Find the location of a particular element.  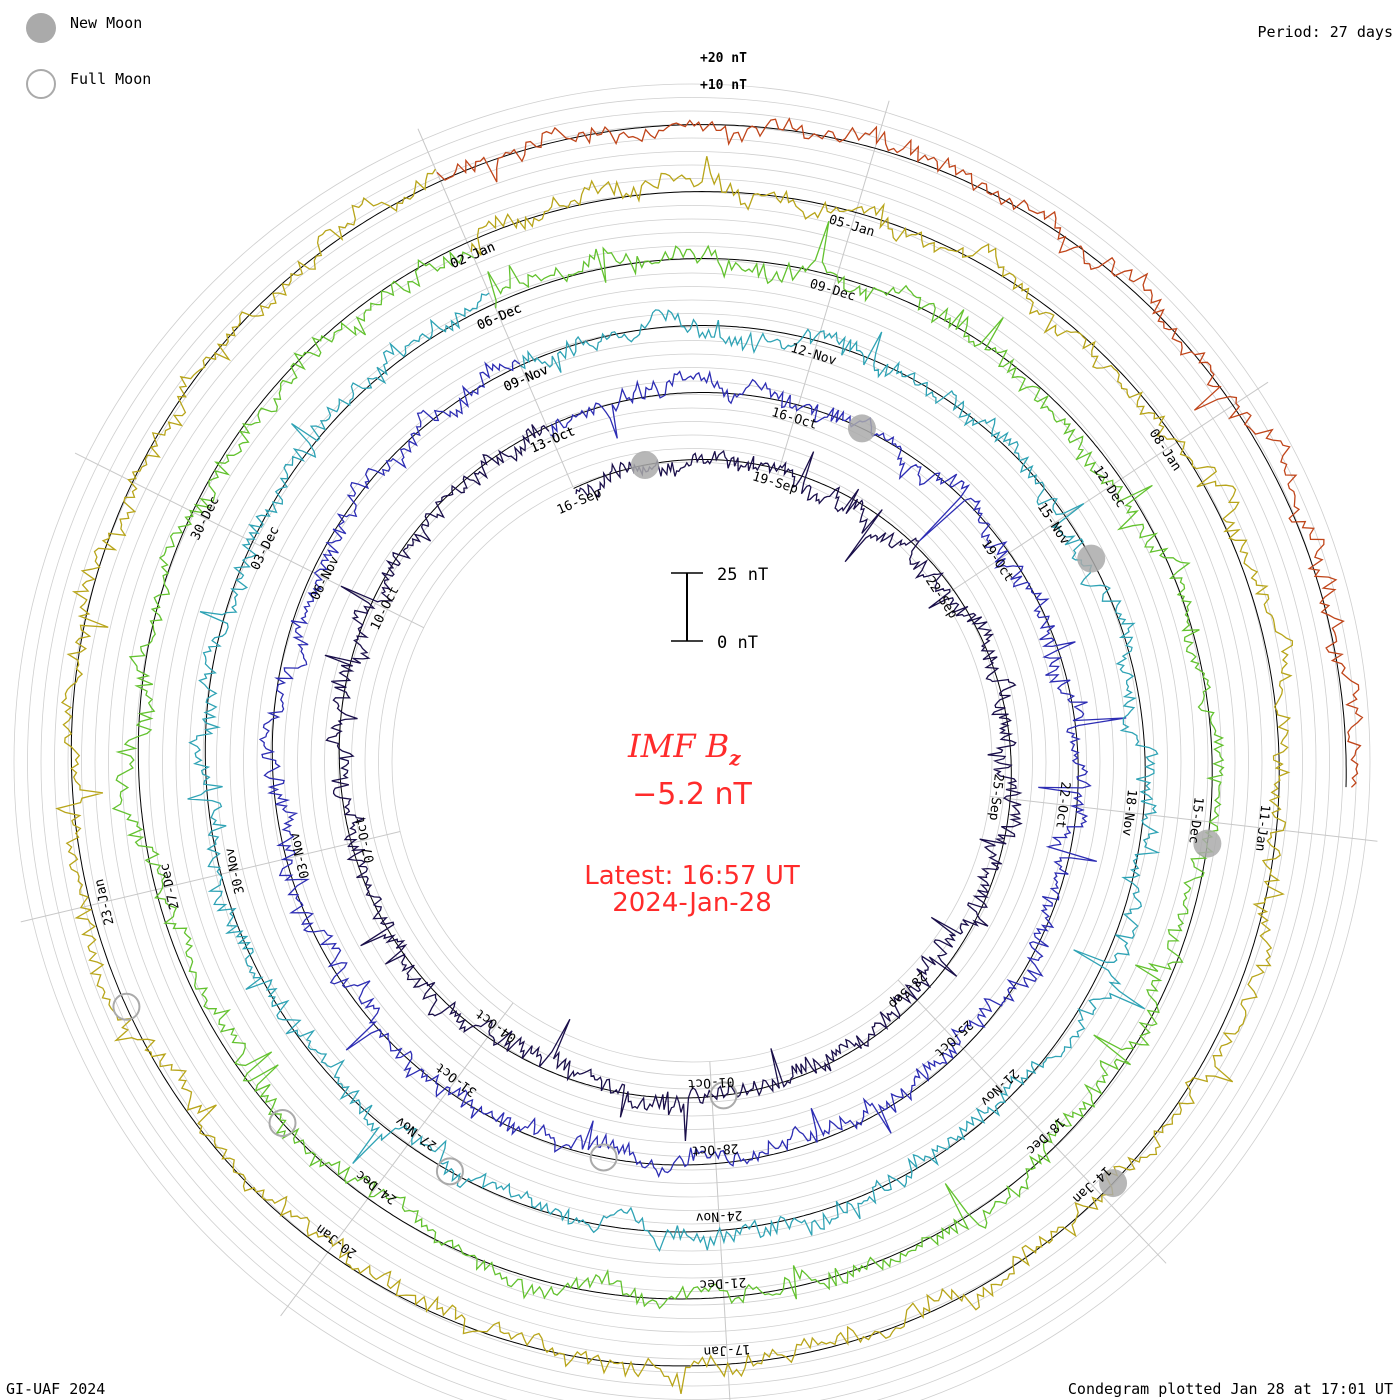

date-label: 18-Nov is located at coordinates (1129, 812).